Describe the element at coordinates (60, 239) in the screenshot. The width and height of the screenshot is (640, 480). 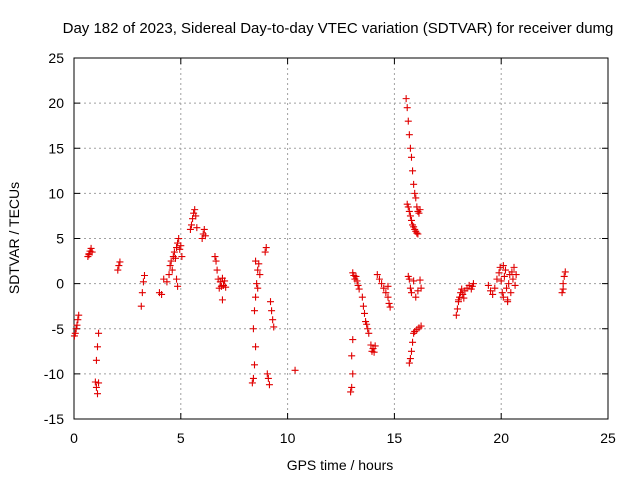
I see `y-tick-label: 5` at that location.